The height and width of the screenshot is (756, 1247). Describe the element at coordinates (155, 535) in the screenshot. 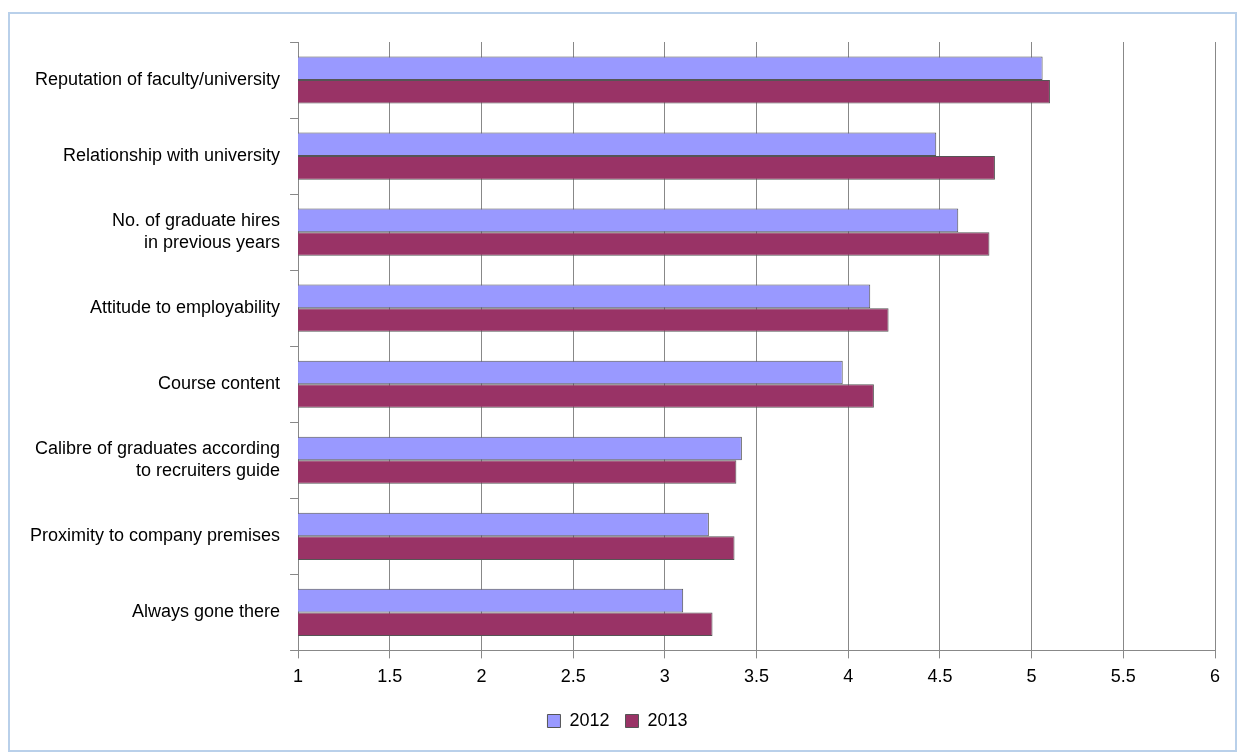

I see `y-tick-label: Proximity to company premises` at that location.